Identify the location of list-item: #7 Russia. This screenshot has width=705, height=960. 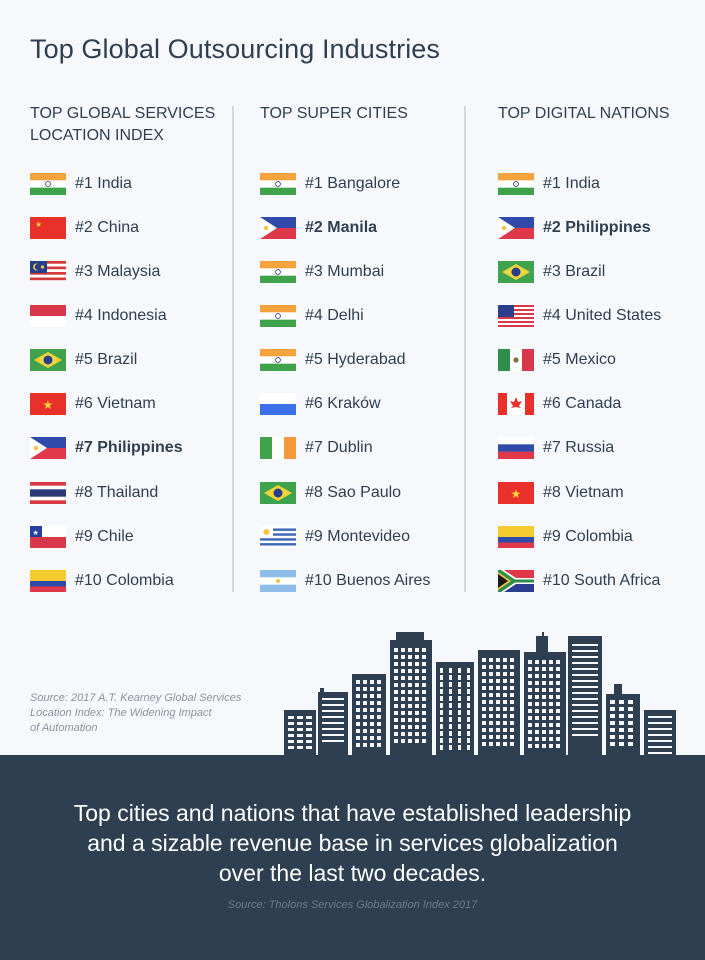
(556, 448).